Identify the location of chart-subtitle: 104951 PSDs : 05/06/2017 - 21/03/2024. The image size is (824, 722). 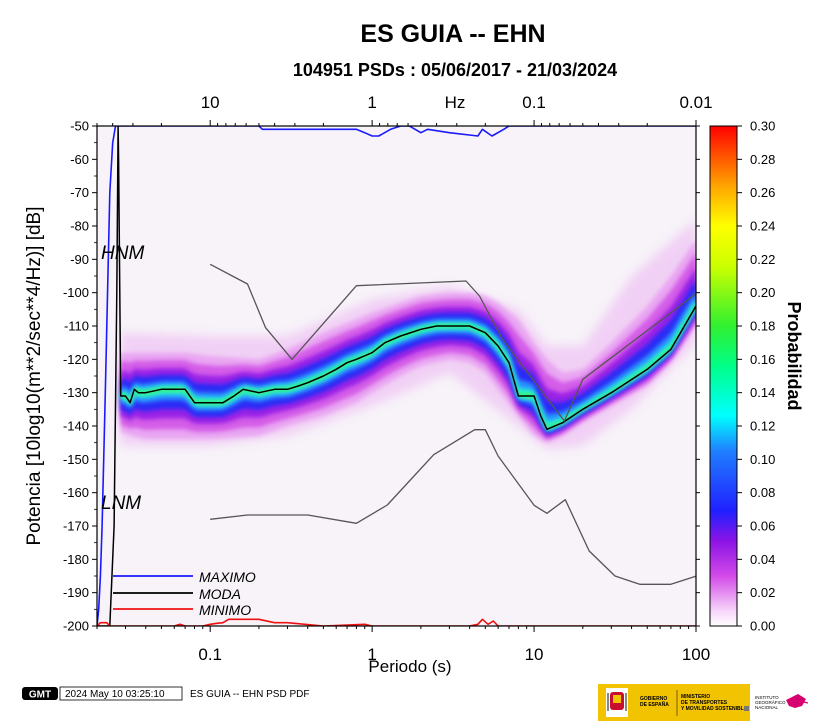
(455, 70).